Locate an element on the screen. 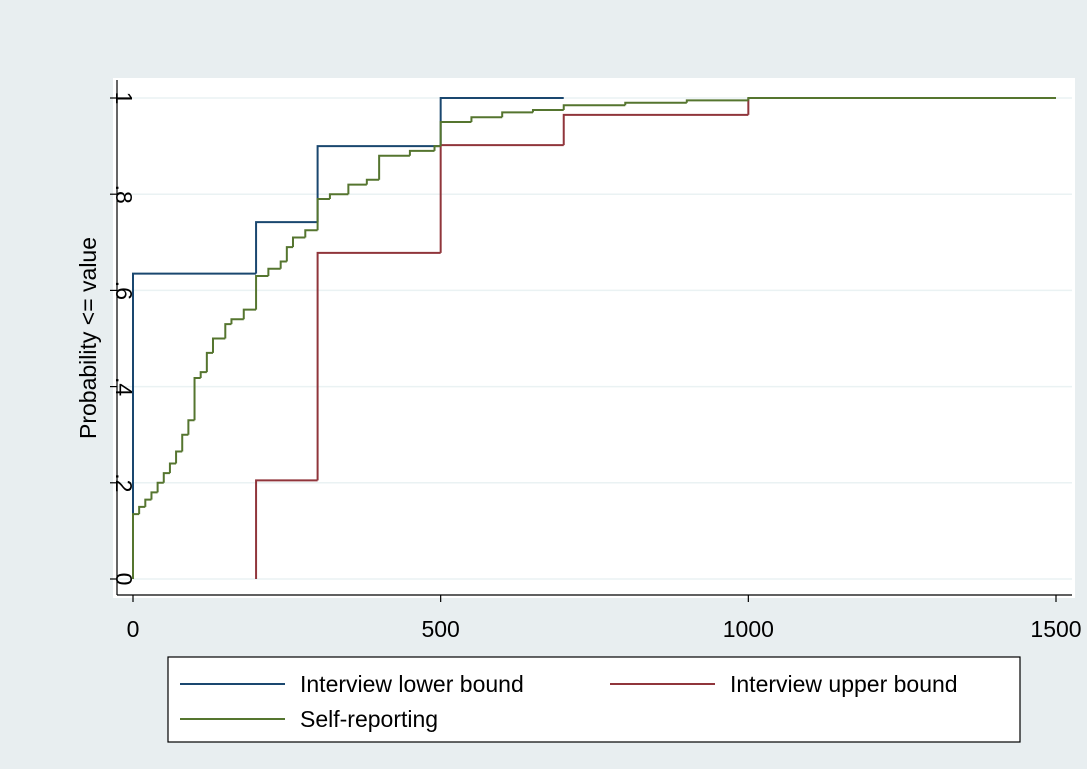  legend-box is located at coordinates (594, 699).